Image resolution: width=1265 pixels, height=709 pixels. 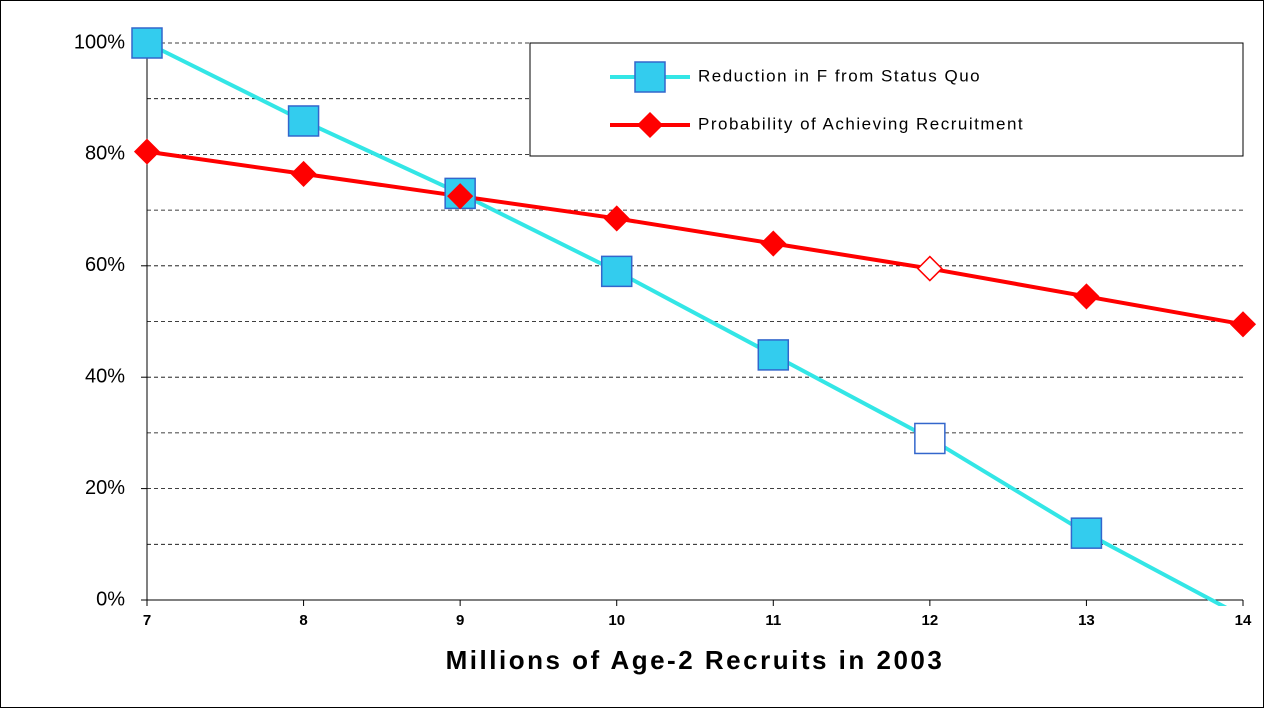 What do you see at coordinates (930, 620) in the screenshot?
I see `x-tick-label: 12` at bounding box center [930, 620].